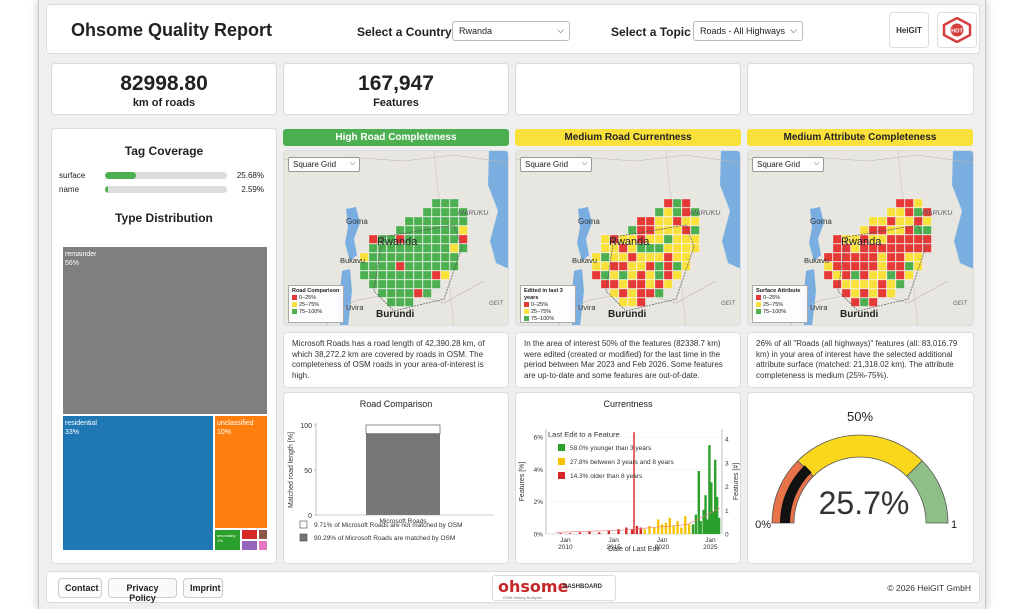 The height and width of the screenshot is (609, 1024). Describe the element at coordinates (241, 472) in the screenshot. I see `treemap-cell-unclassified: unclassified 10%` at that location.